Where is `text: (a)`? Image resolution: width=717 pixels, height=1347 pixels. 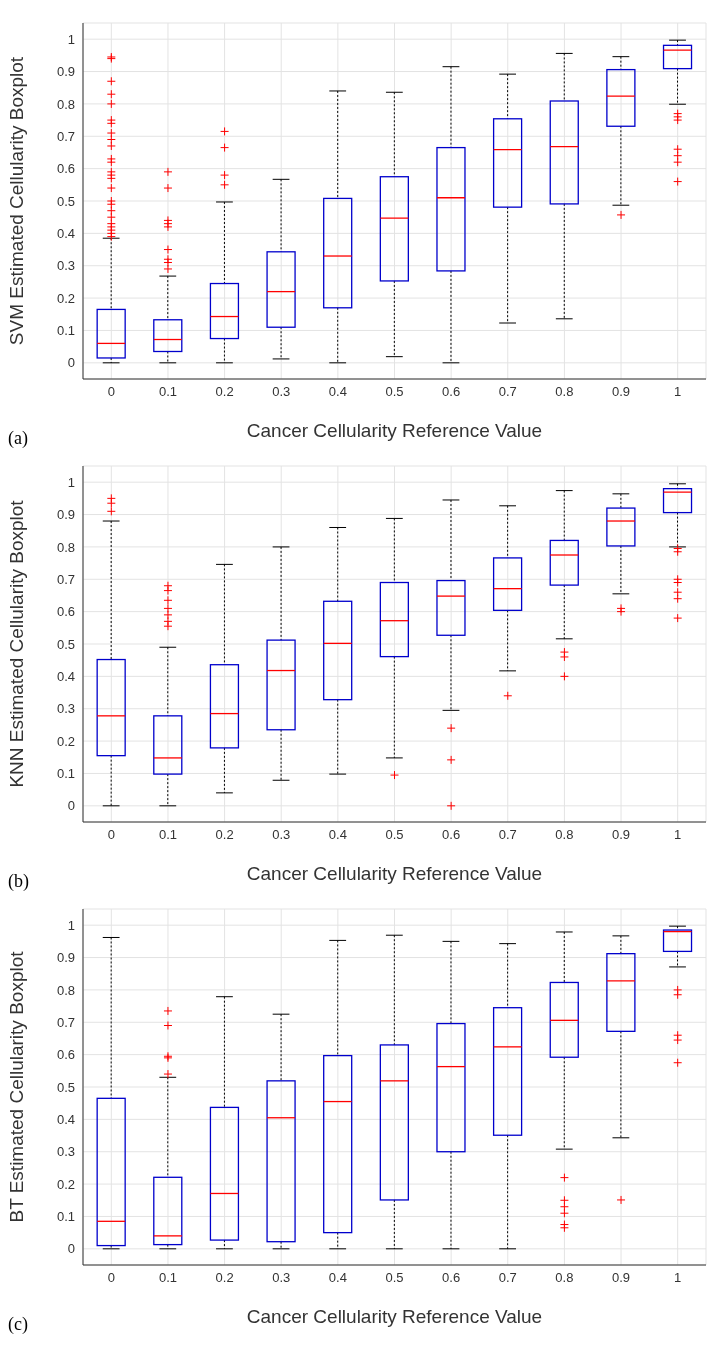 text: (a) is located at coordinates (18, 438).